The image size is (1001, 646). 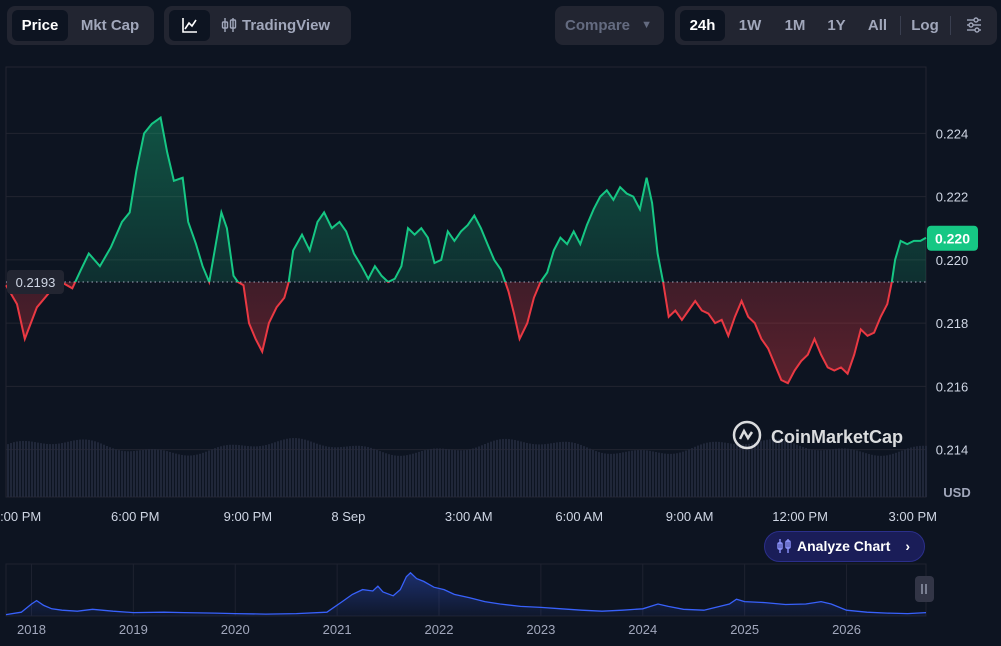 What do you see at coordinates (31, 629) in the screenshot?
I see `nav-year-label: 2018` at bounding box center [31, 629].